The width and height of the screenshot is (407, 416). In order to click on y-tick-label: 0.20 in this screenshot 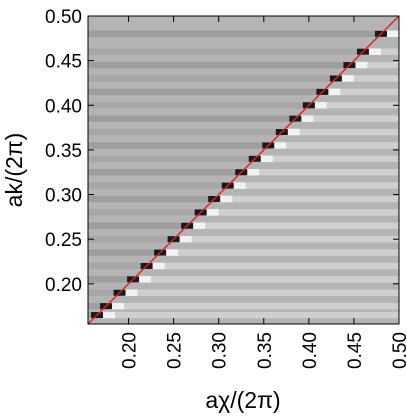, I will do `click(63, 285)`.